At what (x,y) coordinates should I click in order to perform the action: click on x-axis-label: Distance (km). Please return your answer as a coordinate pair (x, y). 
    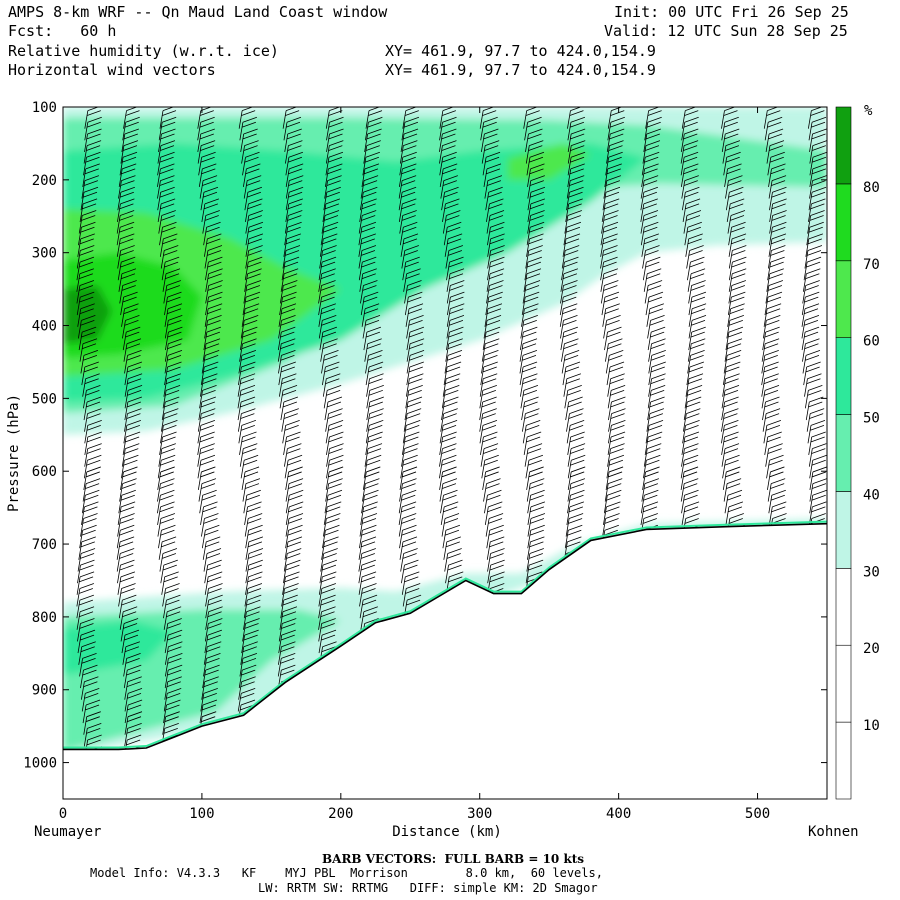
    Looking at the image, I should click on (447, 832).